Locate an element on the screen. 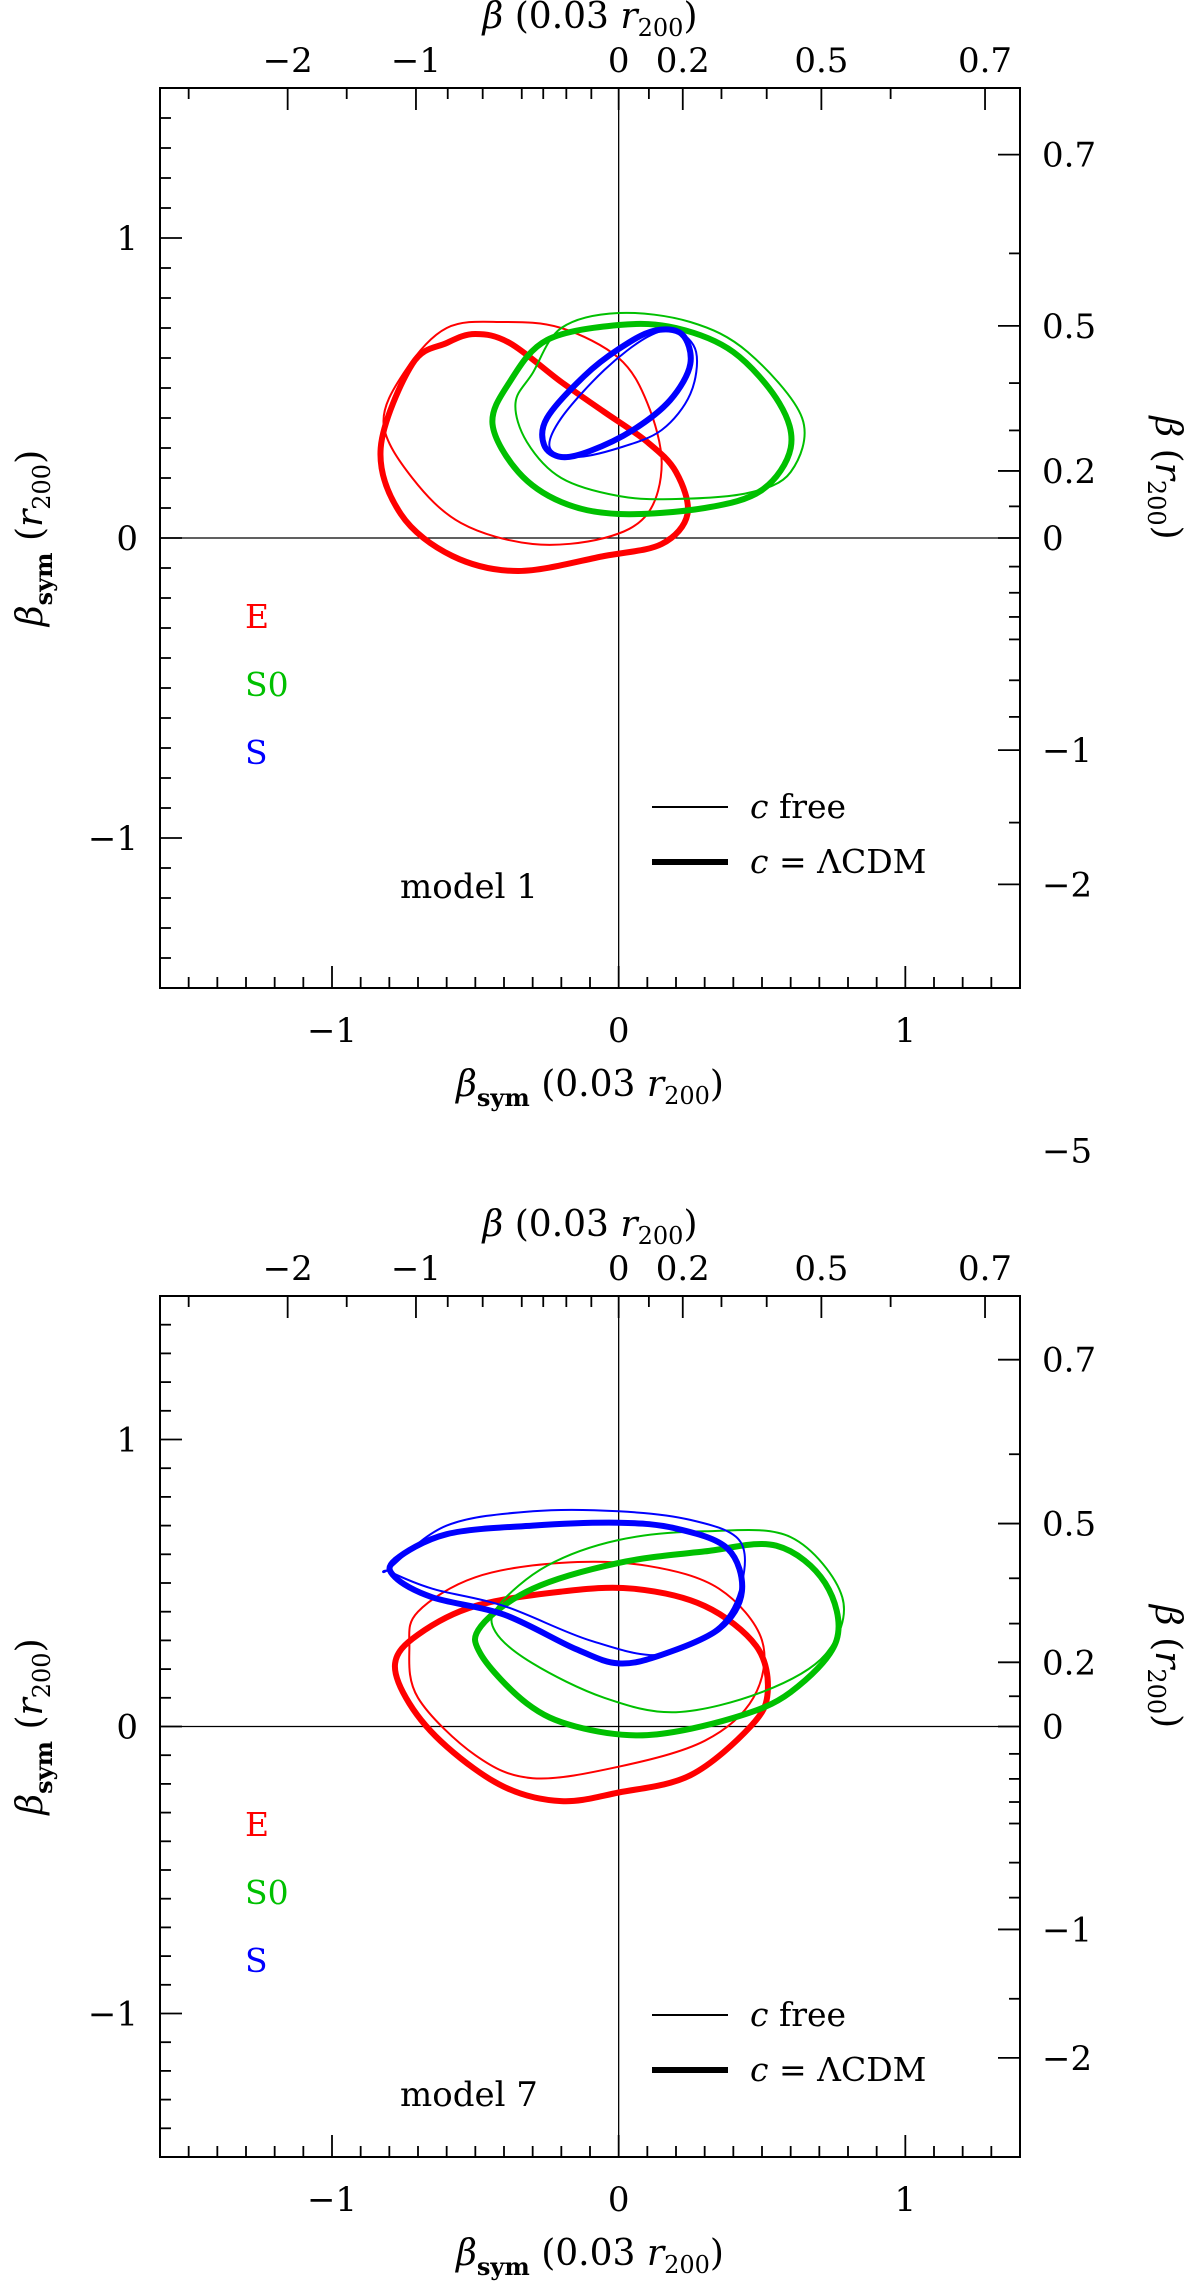 Image resolution: width=1200 pixels, height=2288 pixels. contour-e-lcdm is located at coordinates (581, 1694).